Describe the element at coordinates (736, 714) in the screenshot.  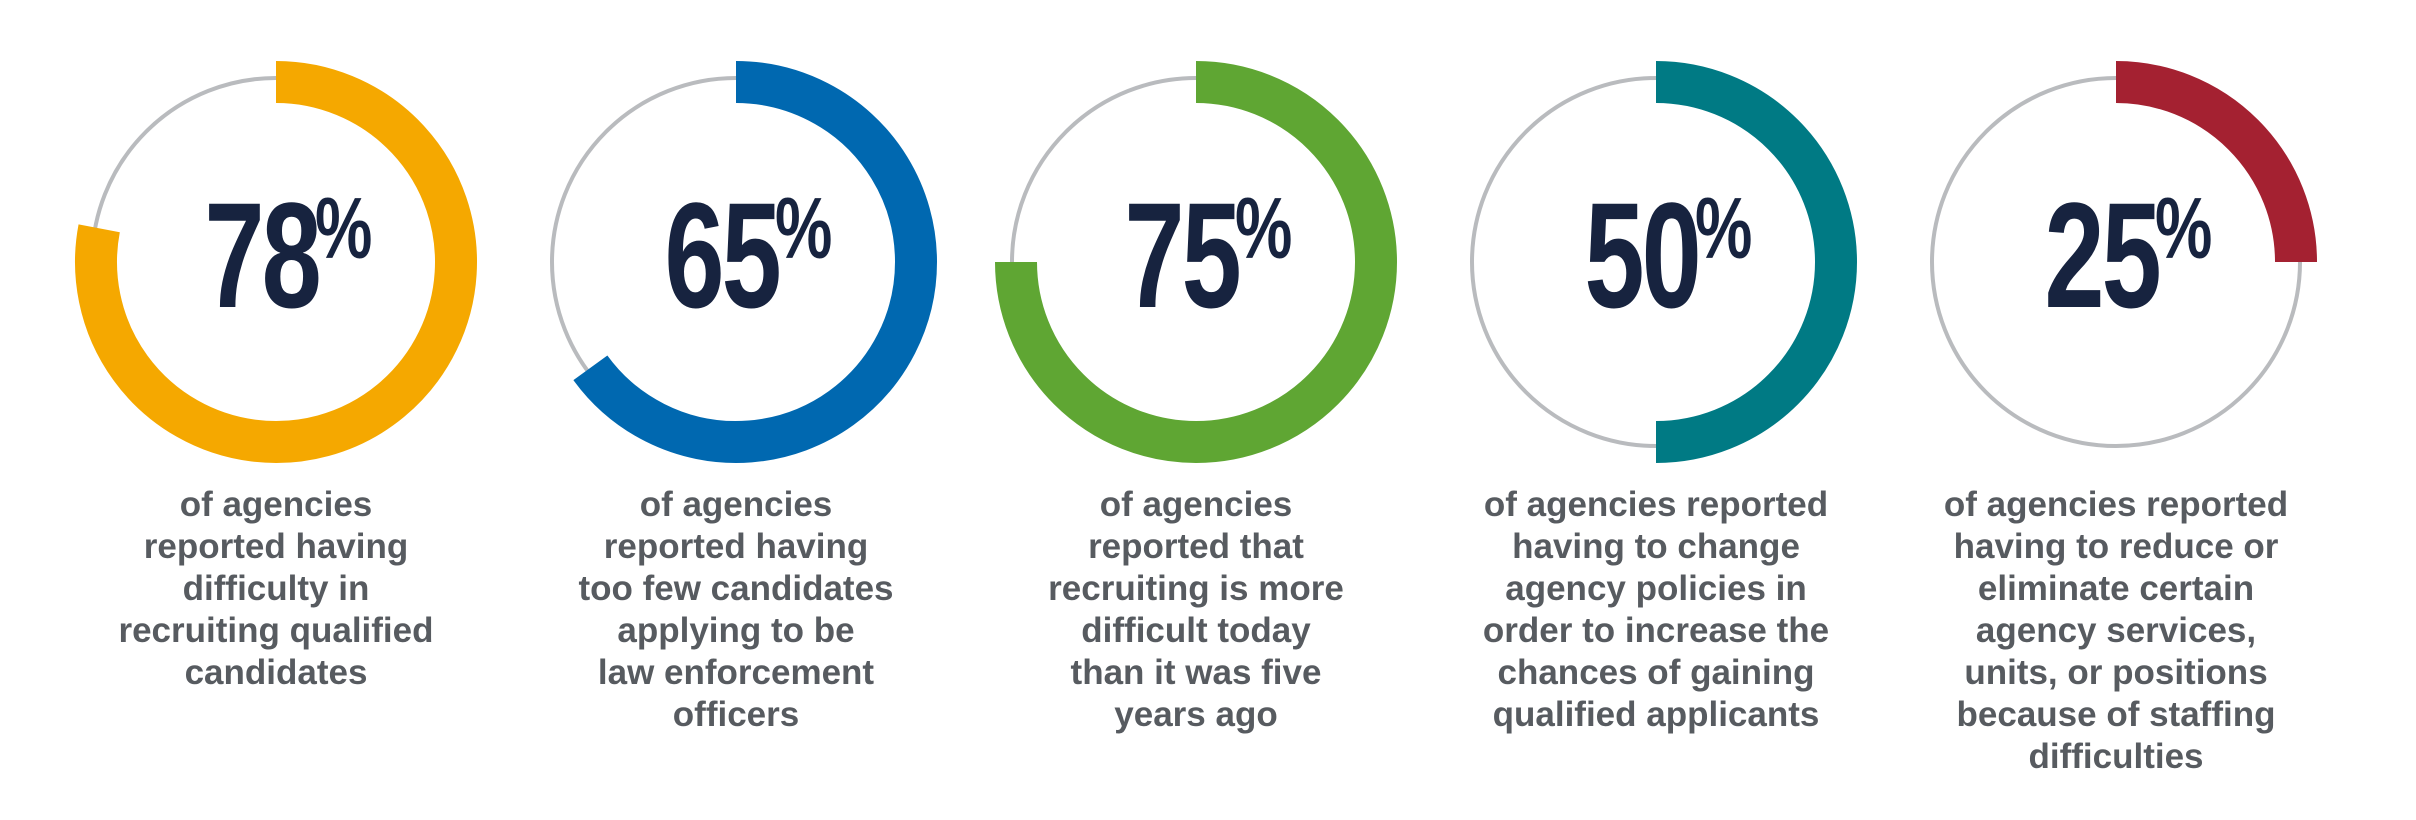
I see `caption-line: officers` at that location.